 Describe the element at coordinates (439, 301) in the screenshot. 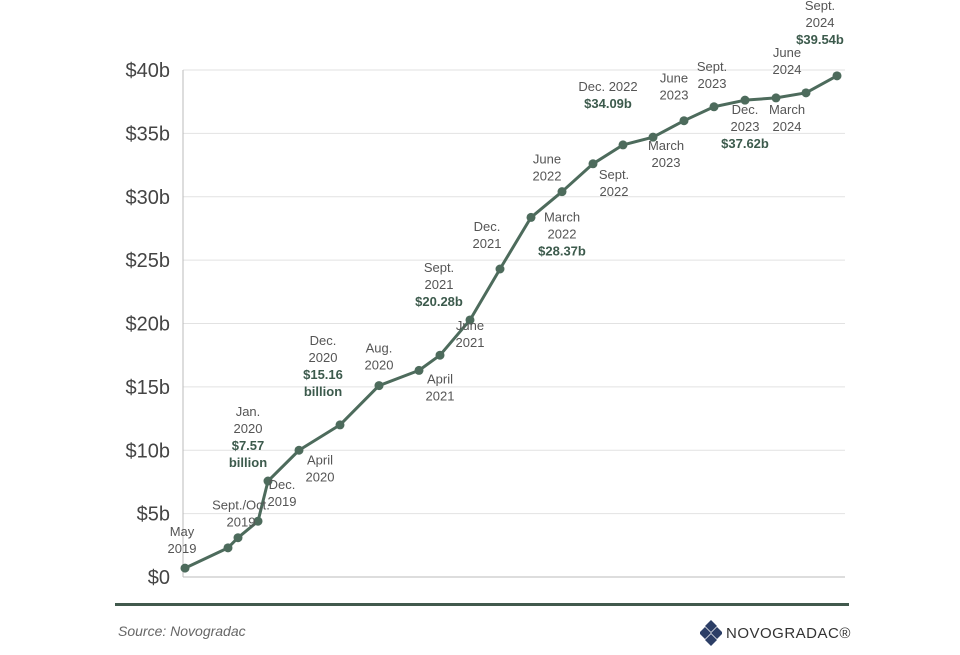

I see `value-label: $20.28b` at that location.